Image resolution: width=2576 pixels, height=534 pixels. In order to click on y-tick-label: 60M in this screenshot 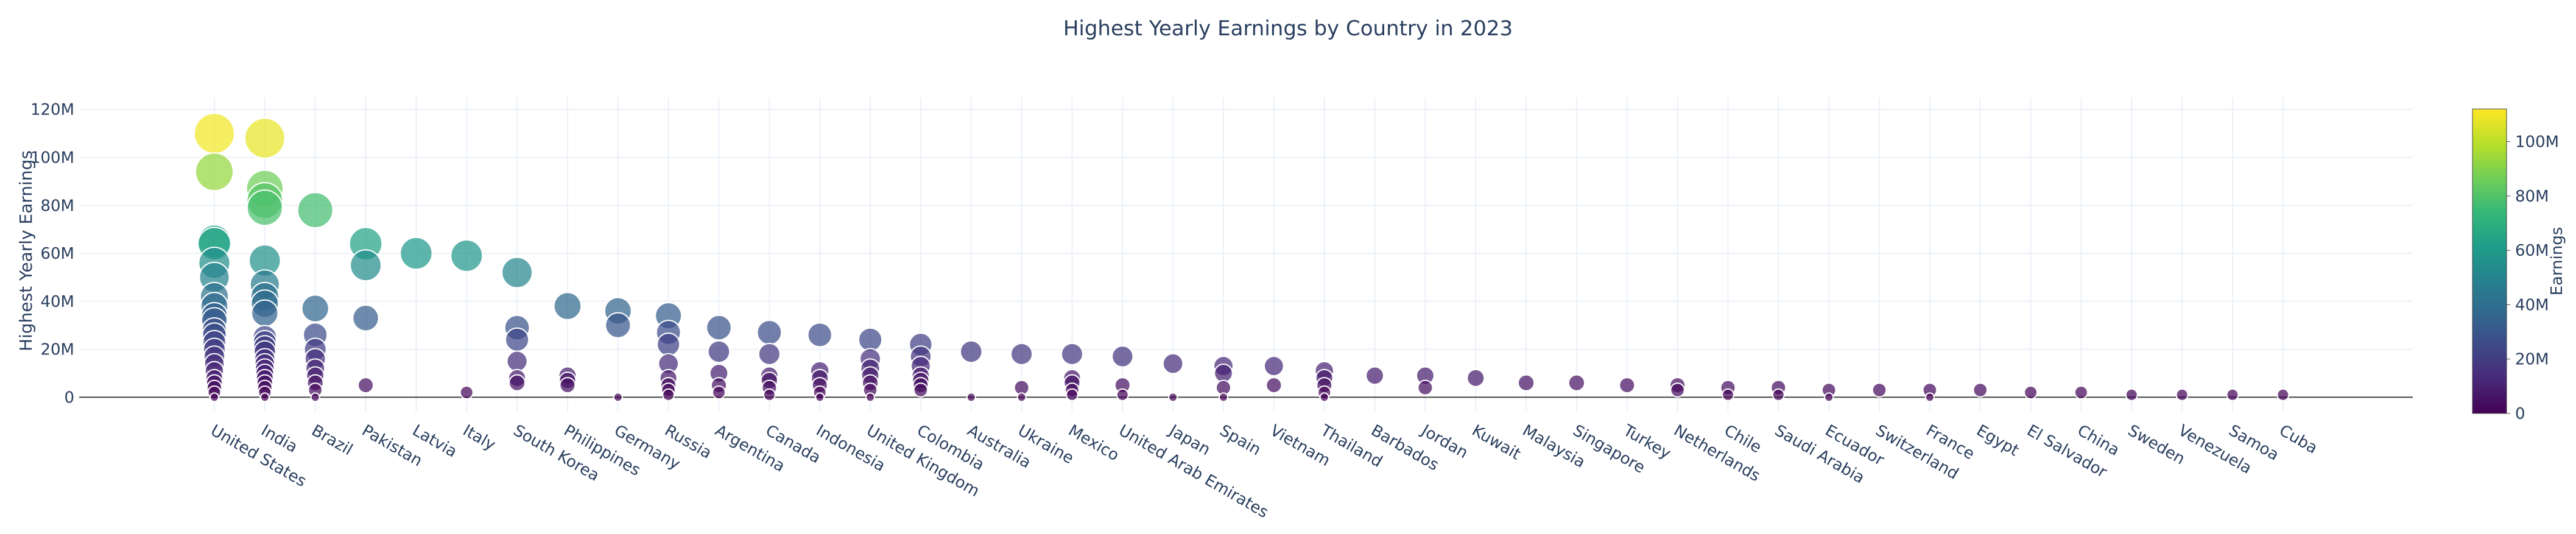, I will do `click(57, 254)`.